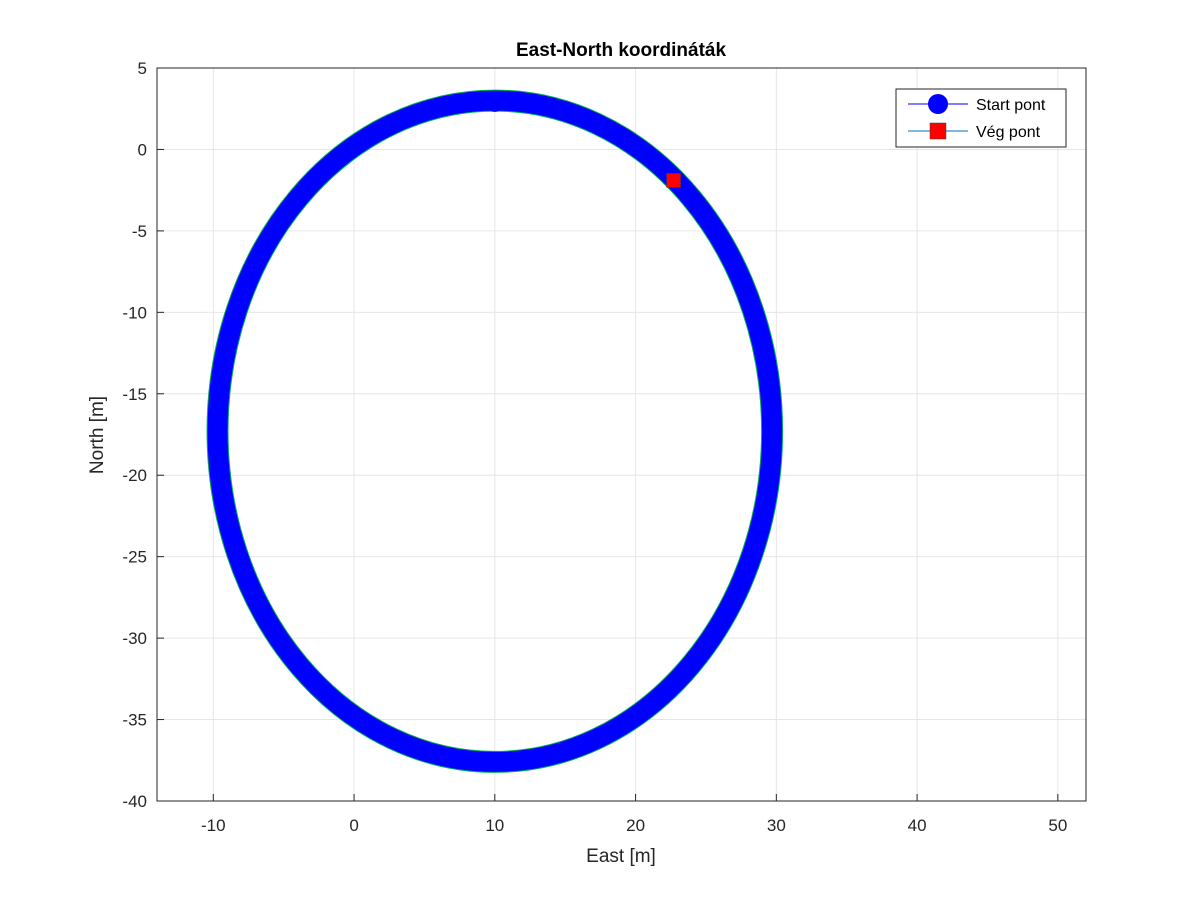 The image size is (1200, 905). Describe the element at coordinates (1057, 825) in the screenshot. I see `x-tick-label: 50` at that location.